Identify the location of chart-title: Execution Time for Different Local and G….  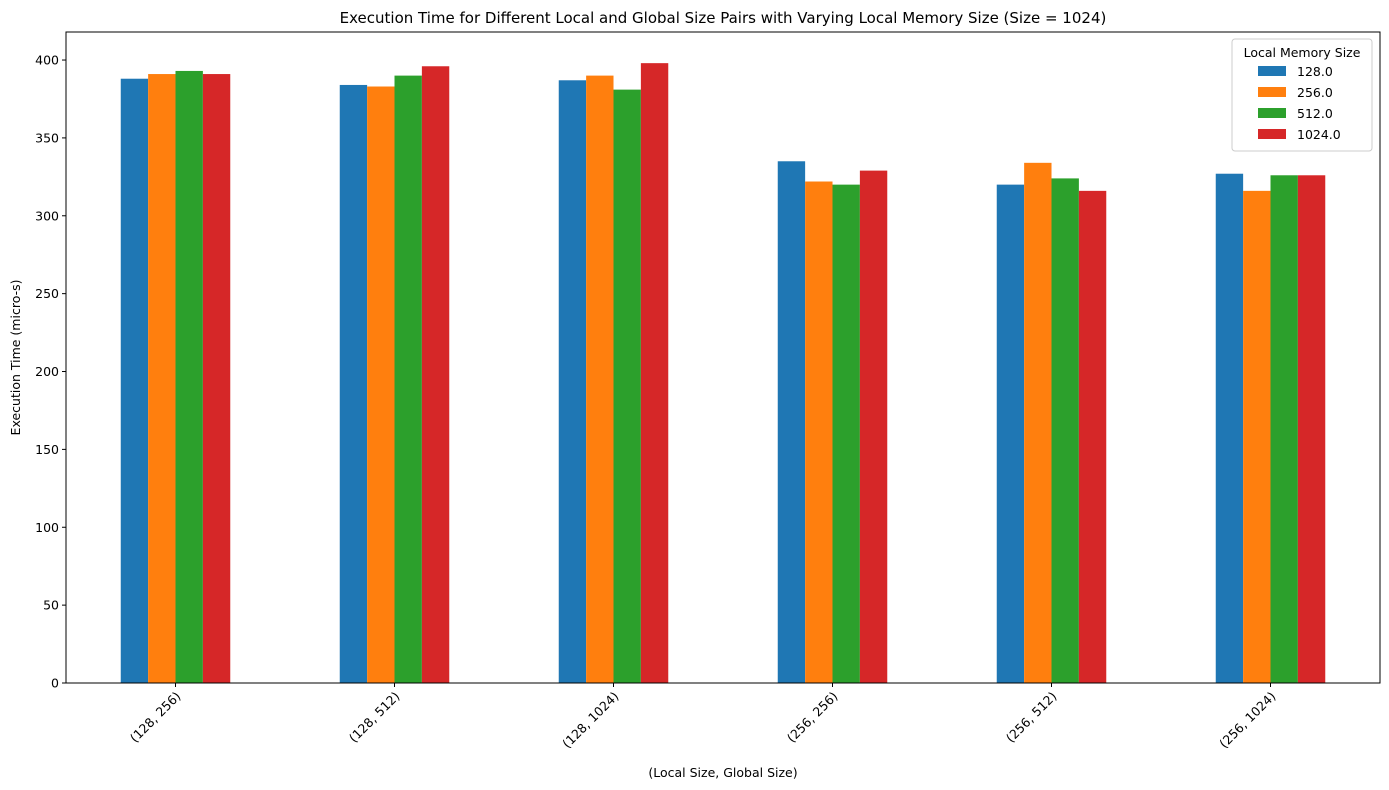
(723, 18).